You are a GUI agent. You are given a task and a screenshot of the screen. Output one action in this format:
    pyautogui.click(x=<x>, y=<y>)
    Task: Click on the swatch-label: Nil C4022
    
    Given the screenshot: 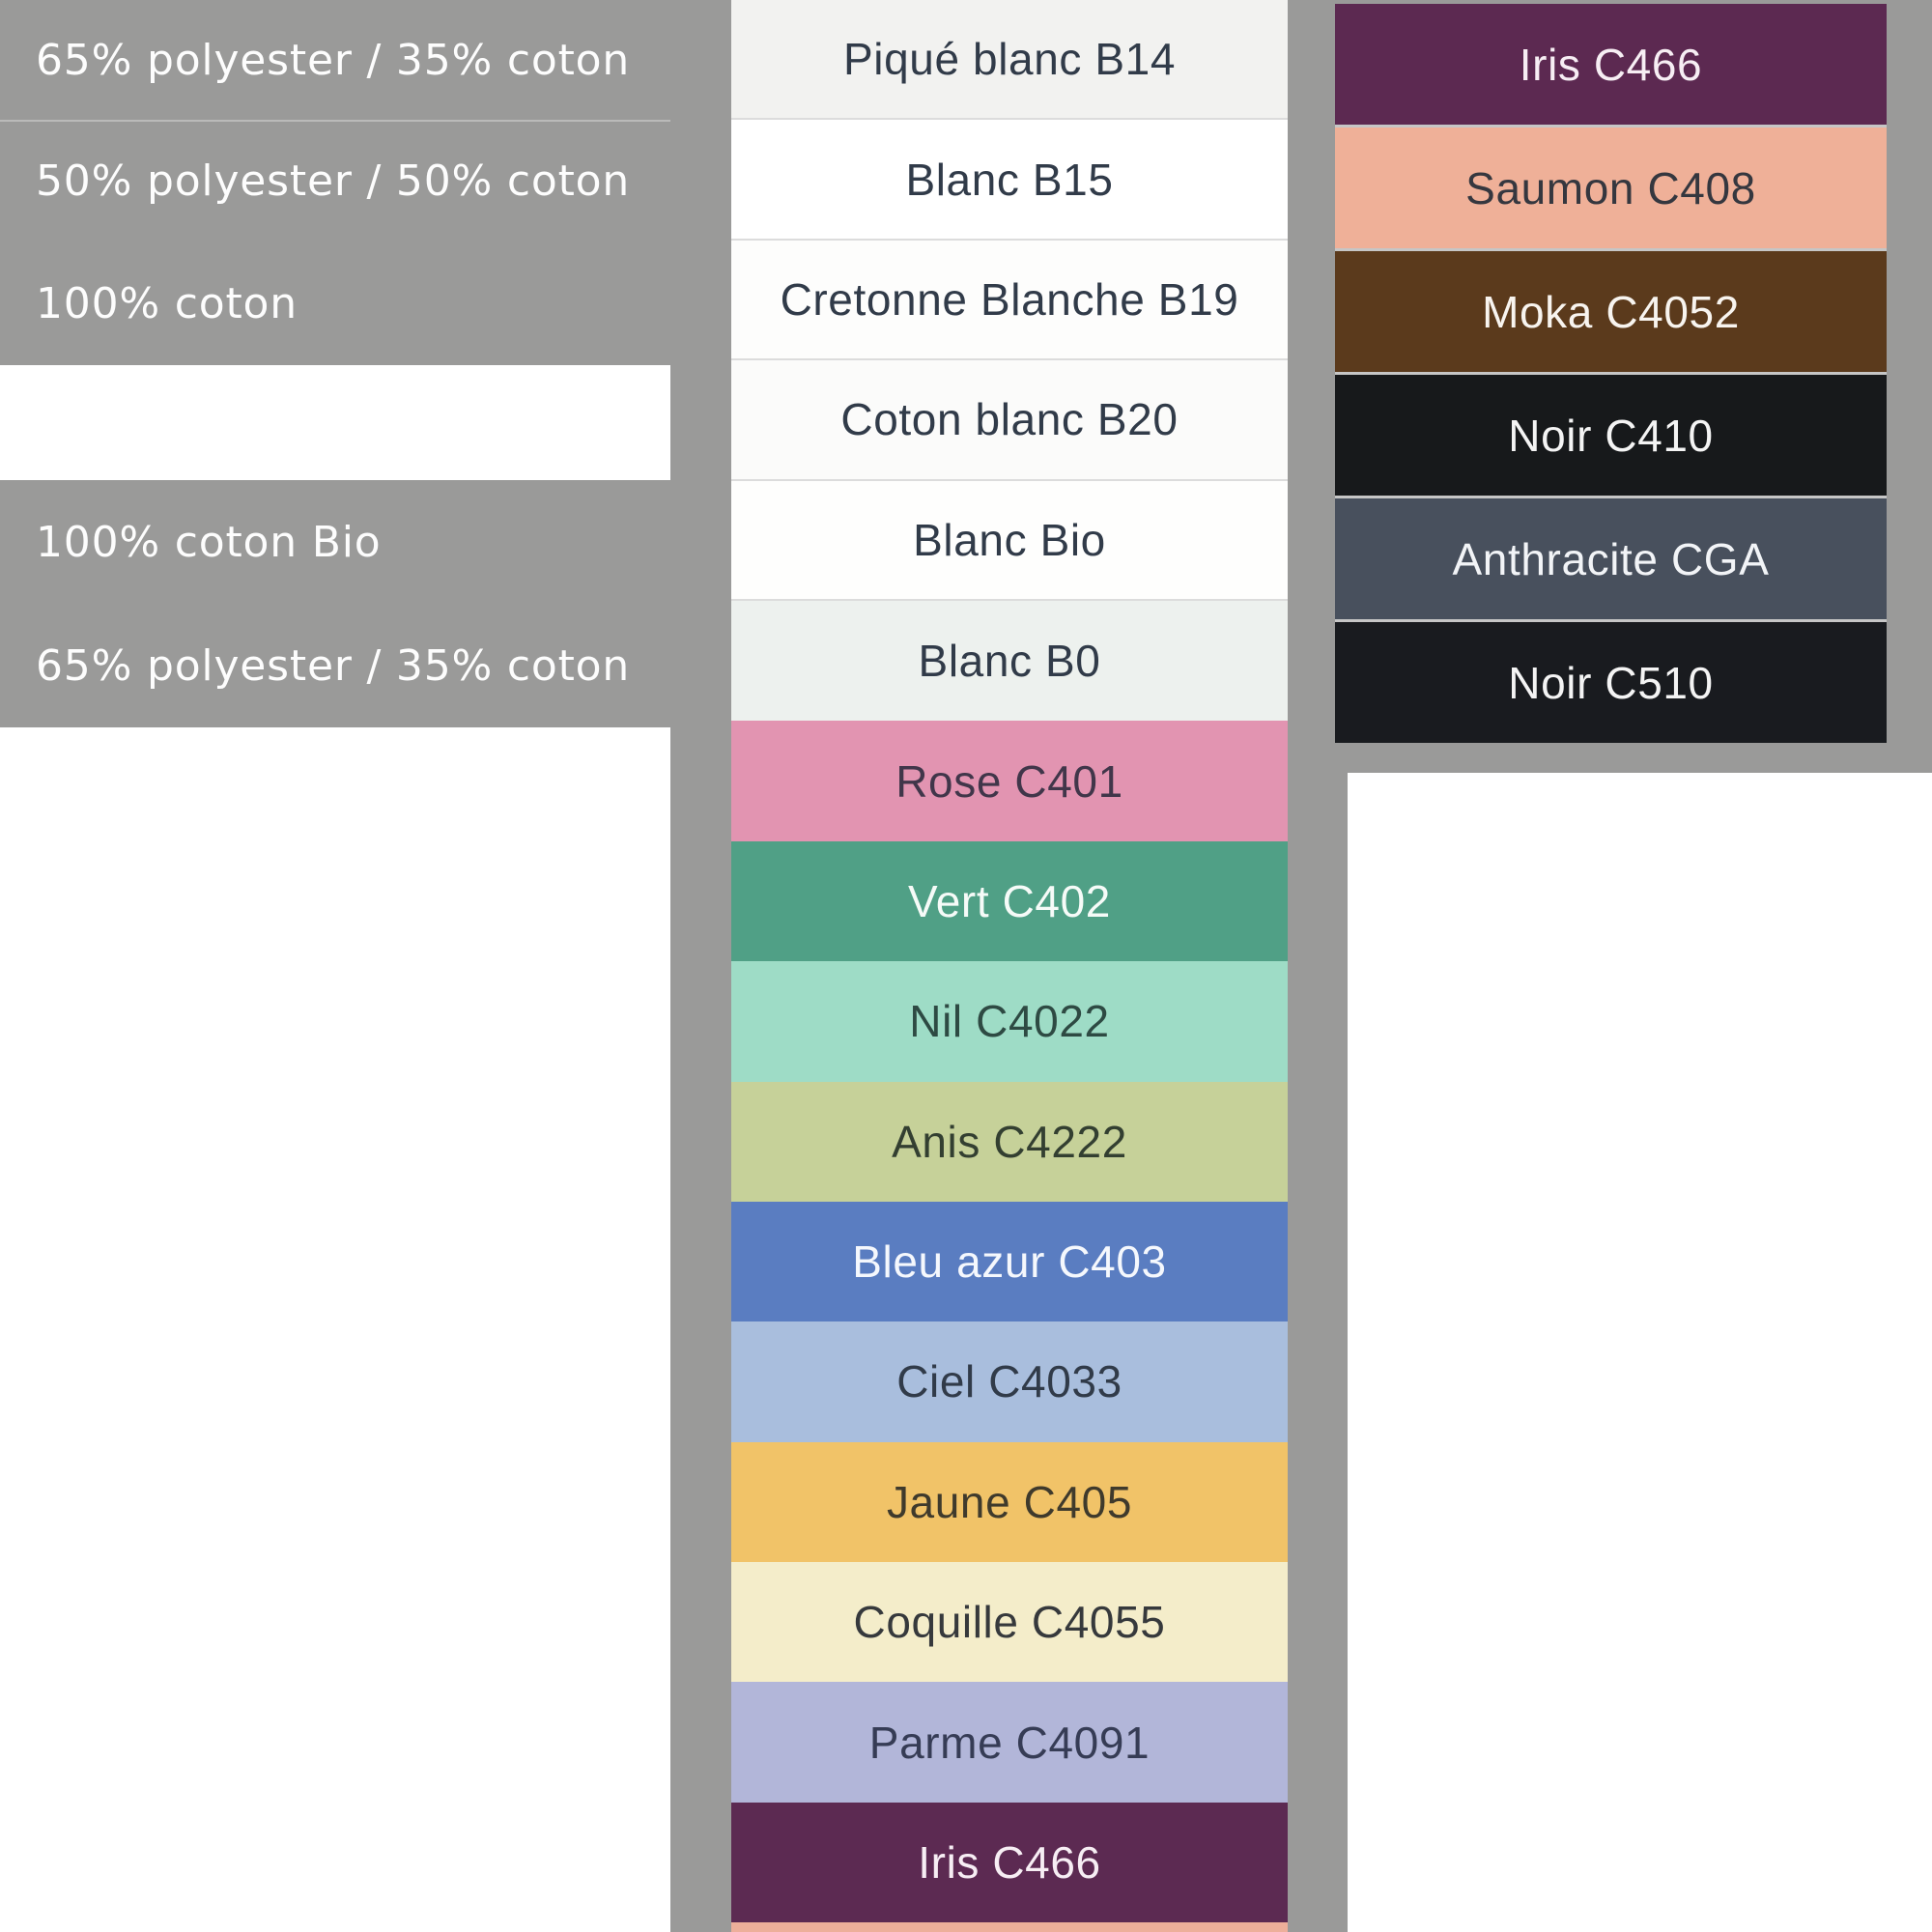 What is the action you would take?
    pyautogui.click(x=1009, y=1021)
    